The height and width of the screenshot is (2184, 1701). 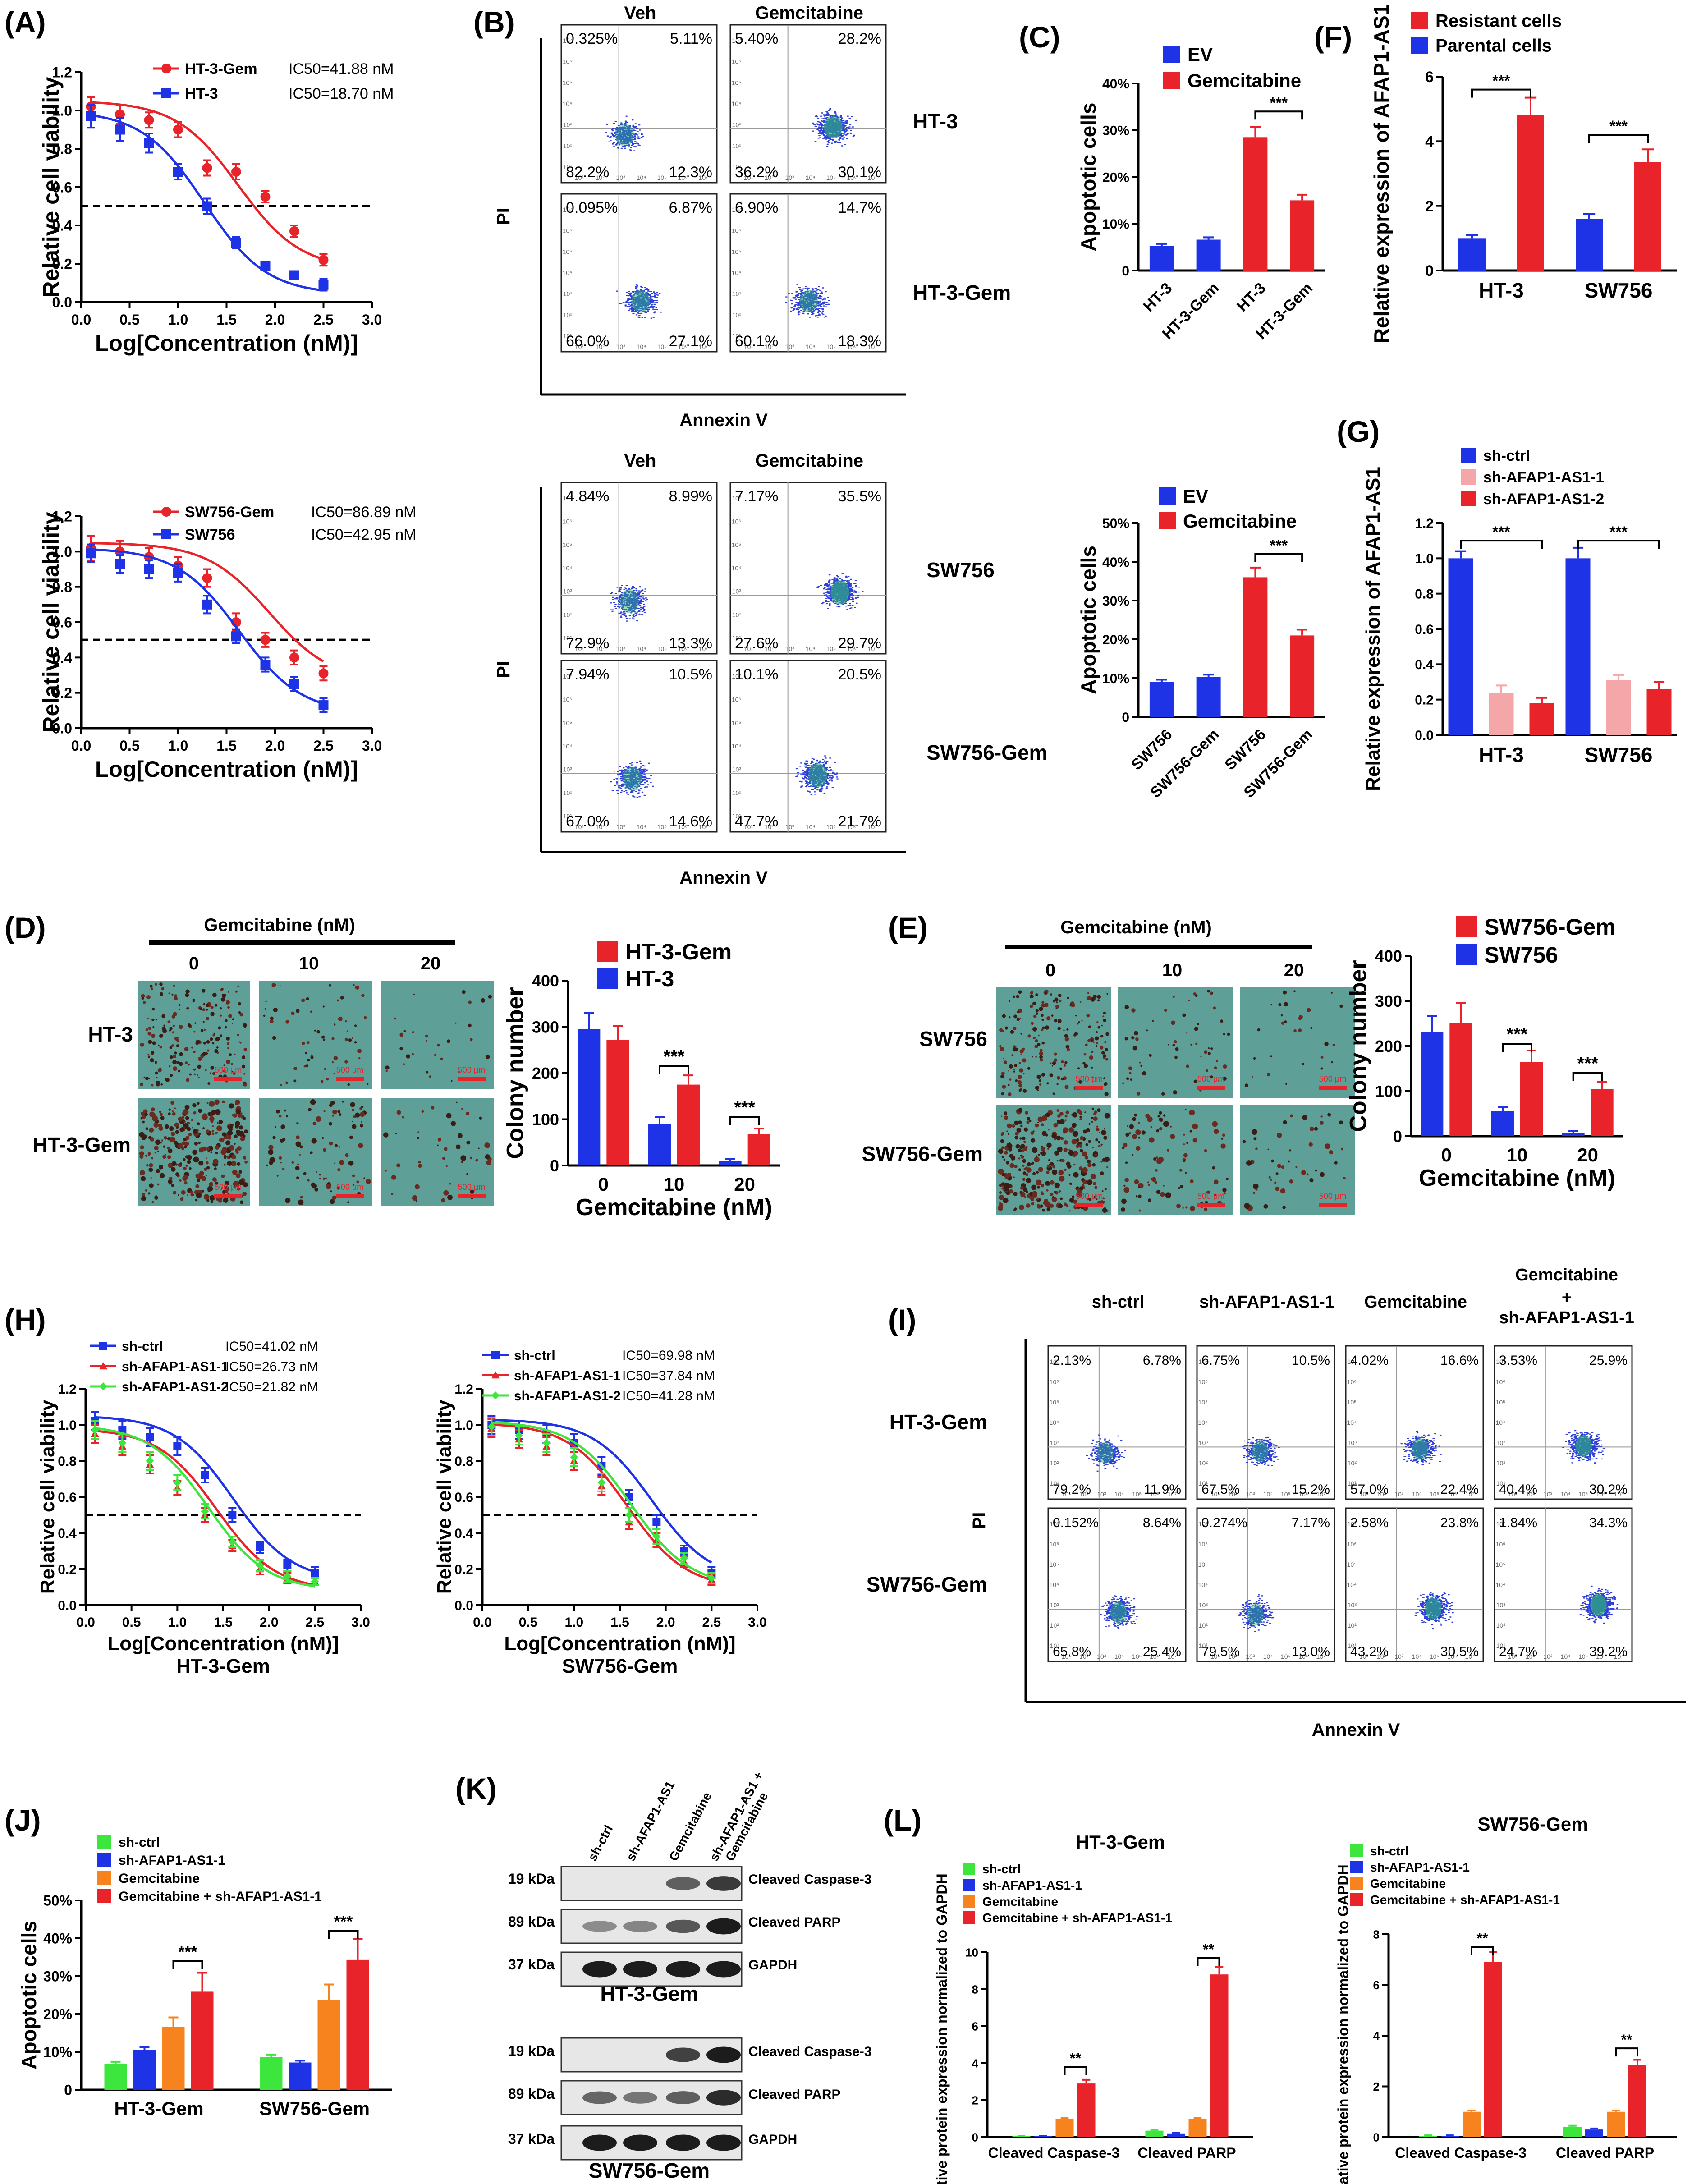 I want to click on legend-label: Gemcitabine, so click(x=1020, y=1902).